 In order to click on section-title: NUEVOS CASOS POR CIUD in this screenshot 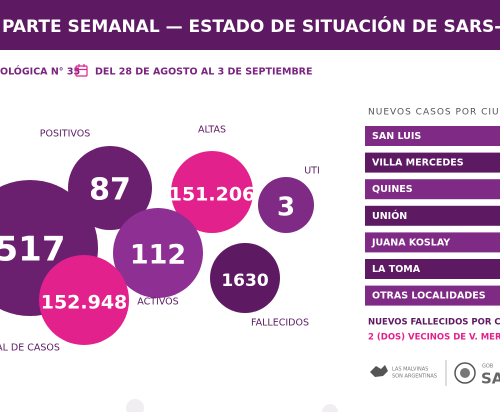, I will do `click(434, 113)`.